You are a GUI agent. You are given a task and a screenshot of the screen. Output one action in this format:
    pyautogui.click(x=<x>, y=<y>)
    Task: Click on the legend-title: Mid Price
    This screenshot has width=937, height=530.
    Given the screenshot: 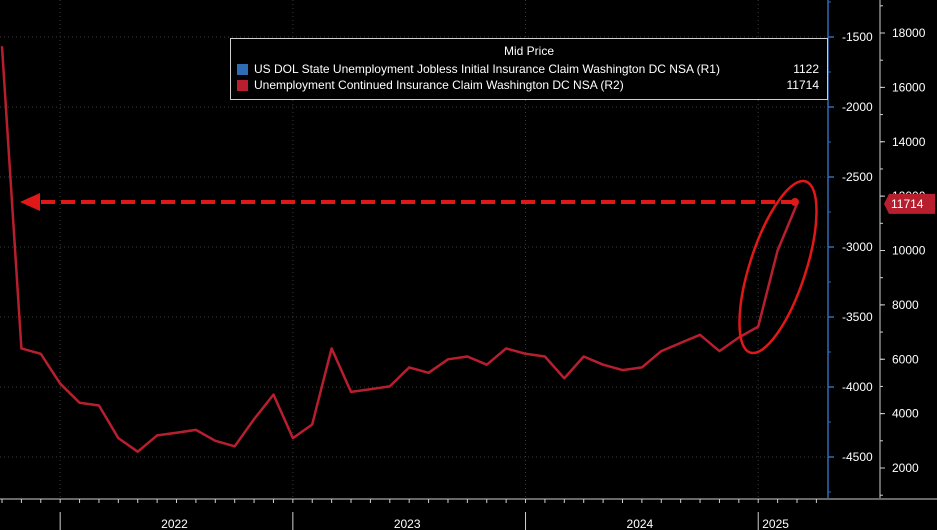 What is the action you would take?
    pyautogui.click(x=528, y=51)
    